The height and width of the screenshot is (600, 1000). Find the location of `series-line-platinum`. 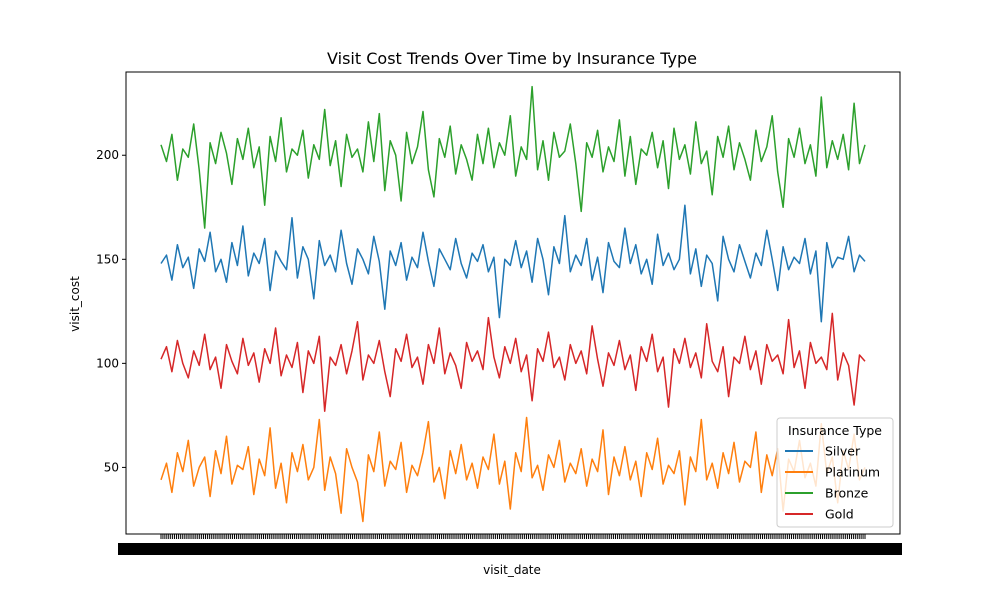

series-line-platinum is located at coordinates (513, 469).